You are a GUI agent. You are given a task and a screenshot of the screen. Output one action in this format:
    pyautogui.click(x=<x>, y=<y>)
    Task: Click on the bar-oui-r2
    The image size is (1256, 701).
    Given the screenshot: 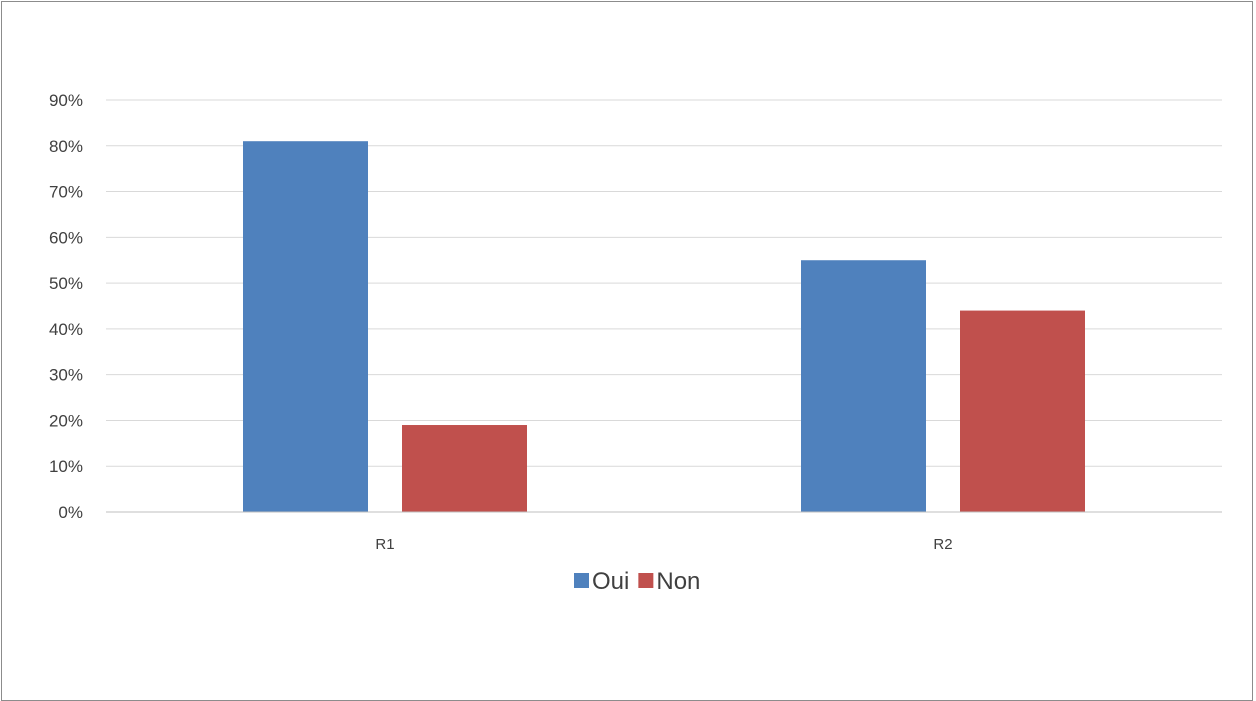 What is the action you would take?
    pyautogui.click(x=863, y=386)
    